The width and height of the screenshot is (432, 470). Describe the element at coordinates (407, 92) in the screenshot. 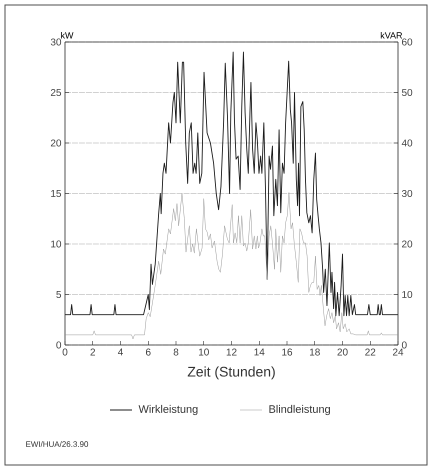

I see `y2-tick-label: 50` at that location.